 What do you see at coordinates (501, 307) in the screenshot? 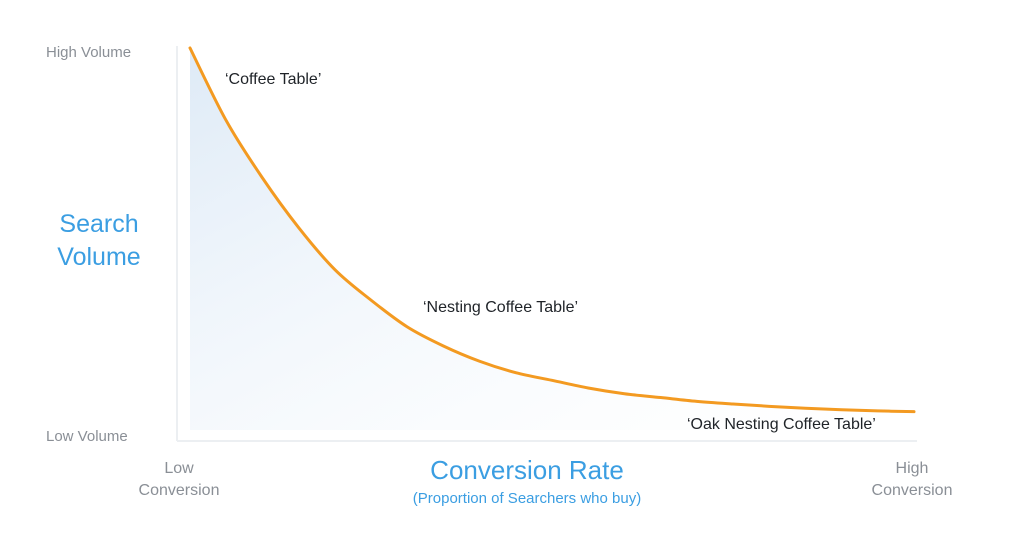
I see `annotation-nesting-coffee-table: ‘Nesting Coffee Table’` at bounding box center [501, 307].